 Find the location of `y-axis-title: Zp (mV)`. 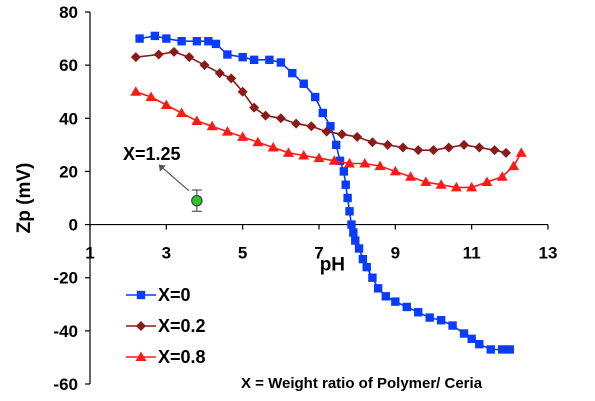

y-axis-title: Zp (mV) is located at coordinates (24, 198).